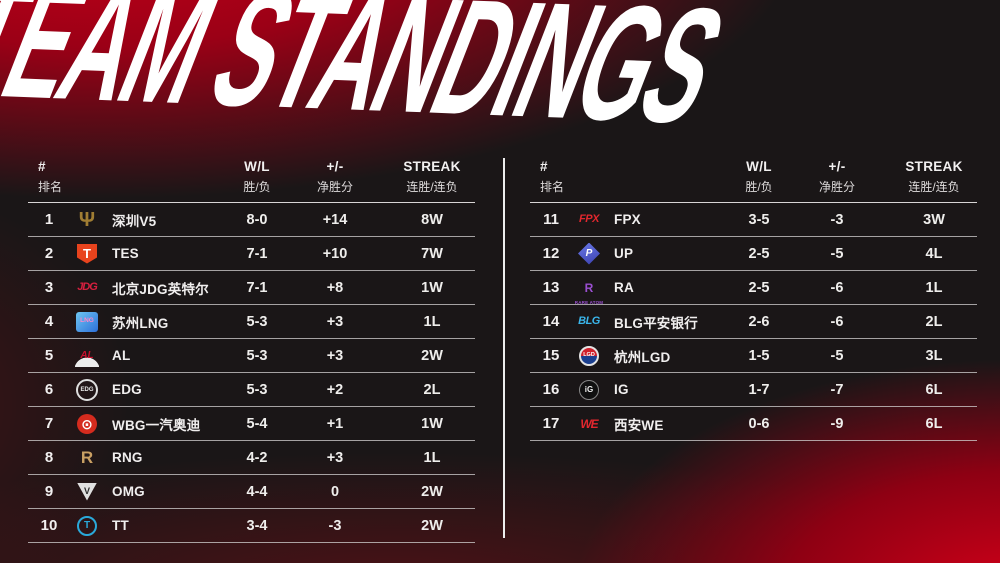 The image size is (1000, 563). Describe the element at coordinates (87, 355) in the screenshot. I see `al-logo: AL` at that location.